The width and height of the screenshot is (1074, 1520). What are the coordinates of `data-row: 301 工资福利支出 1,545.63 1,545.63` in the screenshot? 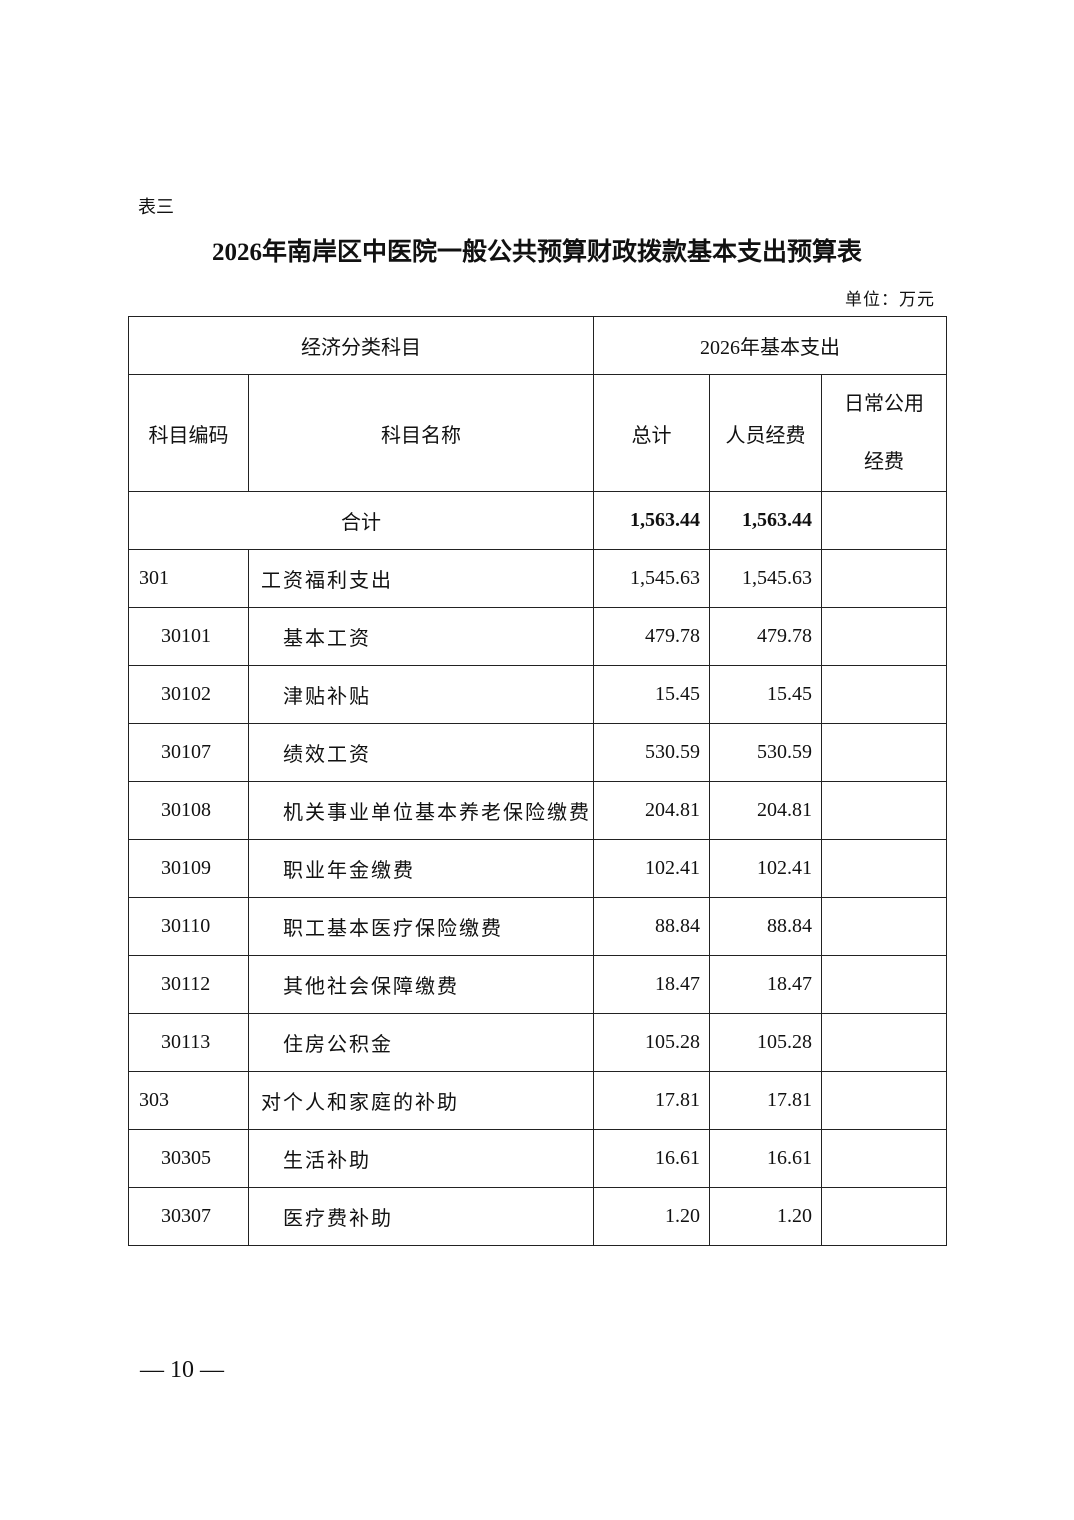 It's located at (537, 578).